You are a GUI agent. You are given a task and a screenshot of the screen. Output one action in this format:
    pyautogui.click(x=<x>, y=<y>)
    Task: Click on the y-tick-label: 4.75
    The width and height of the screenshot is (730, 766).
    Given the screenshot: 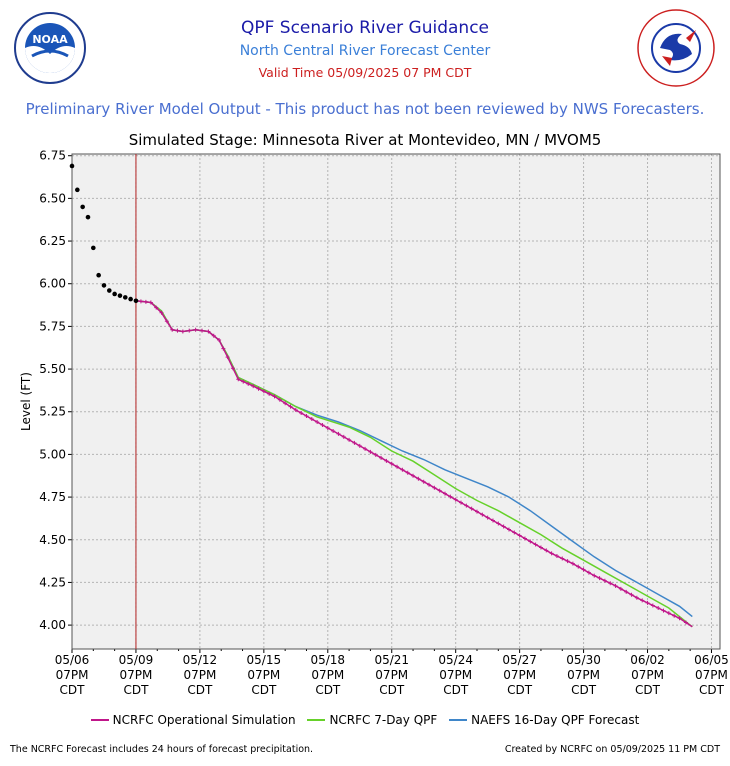 What is the action you would take?
    pyautogui.click(x=52, y=497)
    